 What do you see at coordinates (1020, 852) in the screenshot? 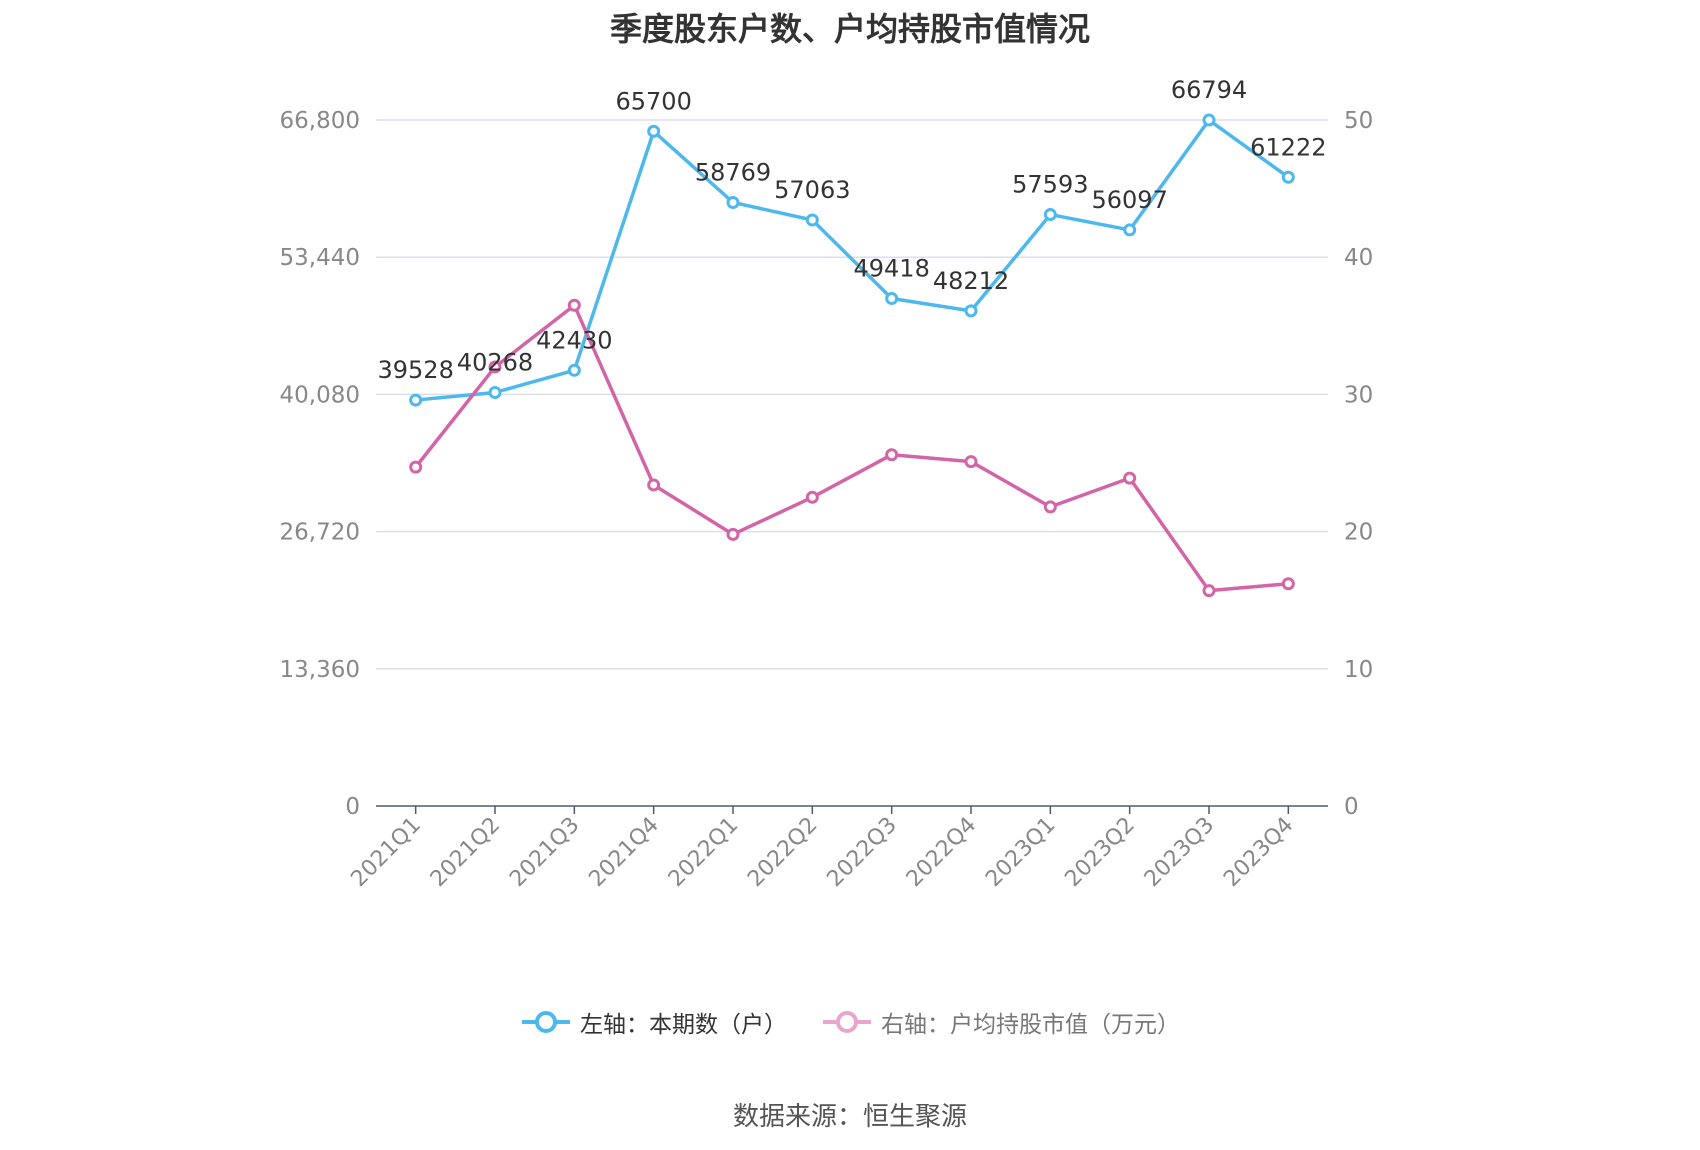
I see `x-tick-label: 2023Q1` at bounding box center [1020, 852].